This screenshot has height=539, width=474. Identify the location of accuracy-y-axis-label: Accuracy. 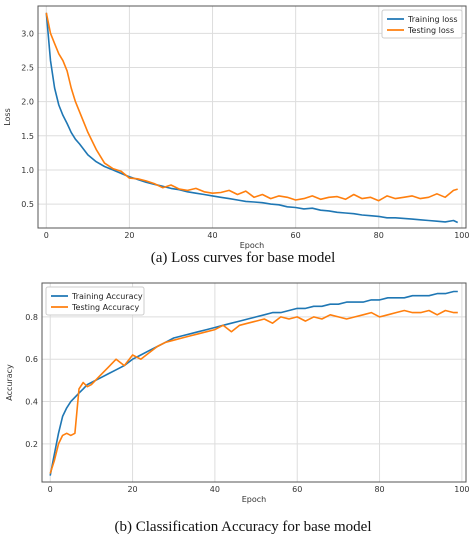
(9, 382).